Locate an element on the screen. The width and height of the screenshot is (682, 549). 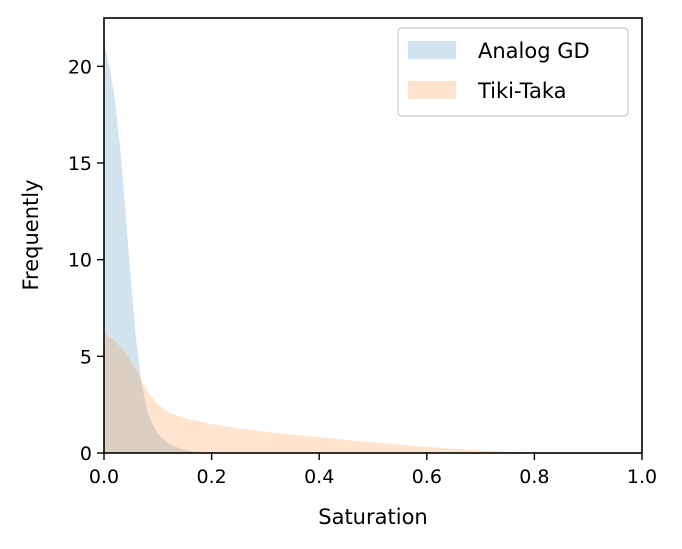
x-tick-label: 0.8 is located at coordinates (534, 477).